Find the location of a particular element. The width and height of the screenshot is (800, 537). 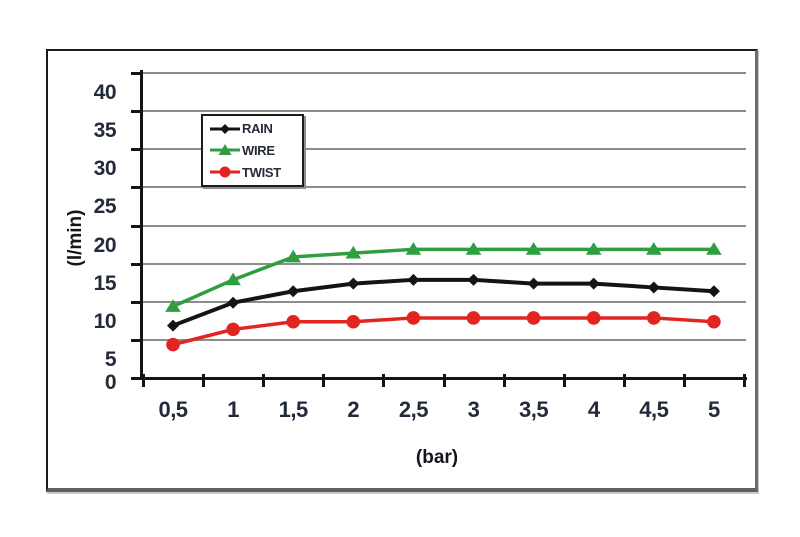

legend-label: RAIN is located at coordinates (257, 129).